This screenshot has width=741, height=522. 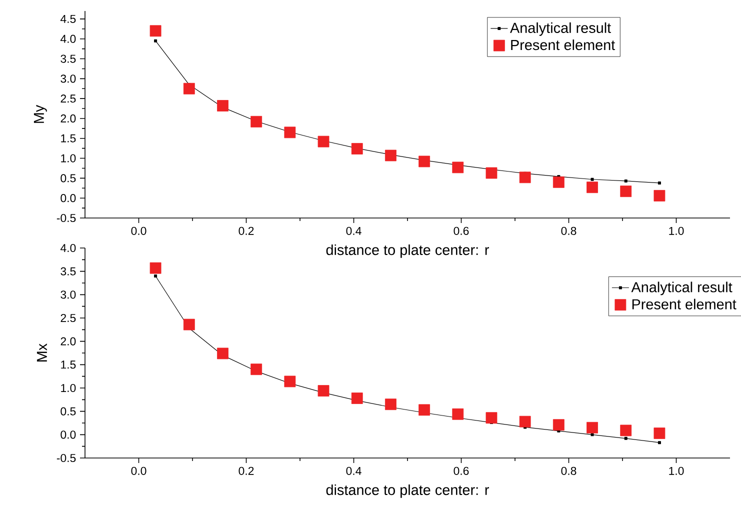 I want to click on y-tick-label: 4.5, so click(x=68, y=18).